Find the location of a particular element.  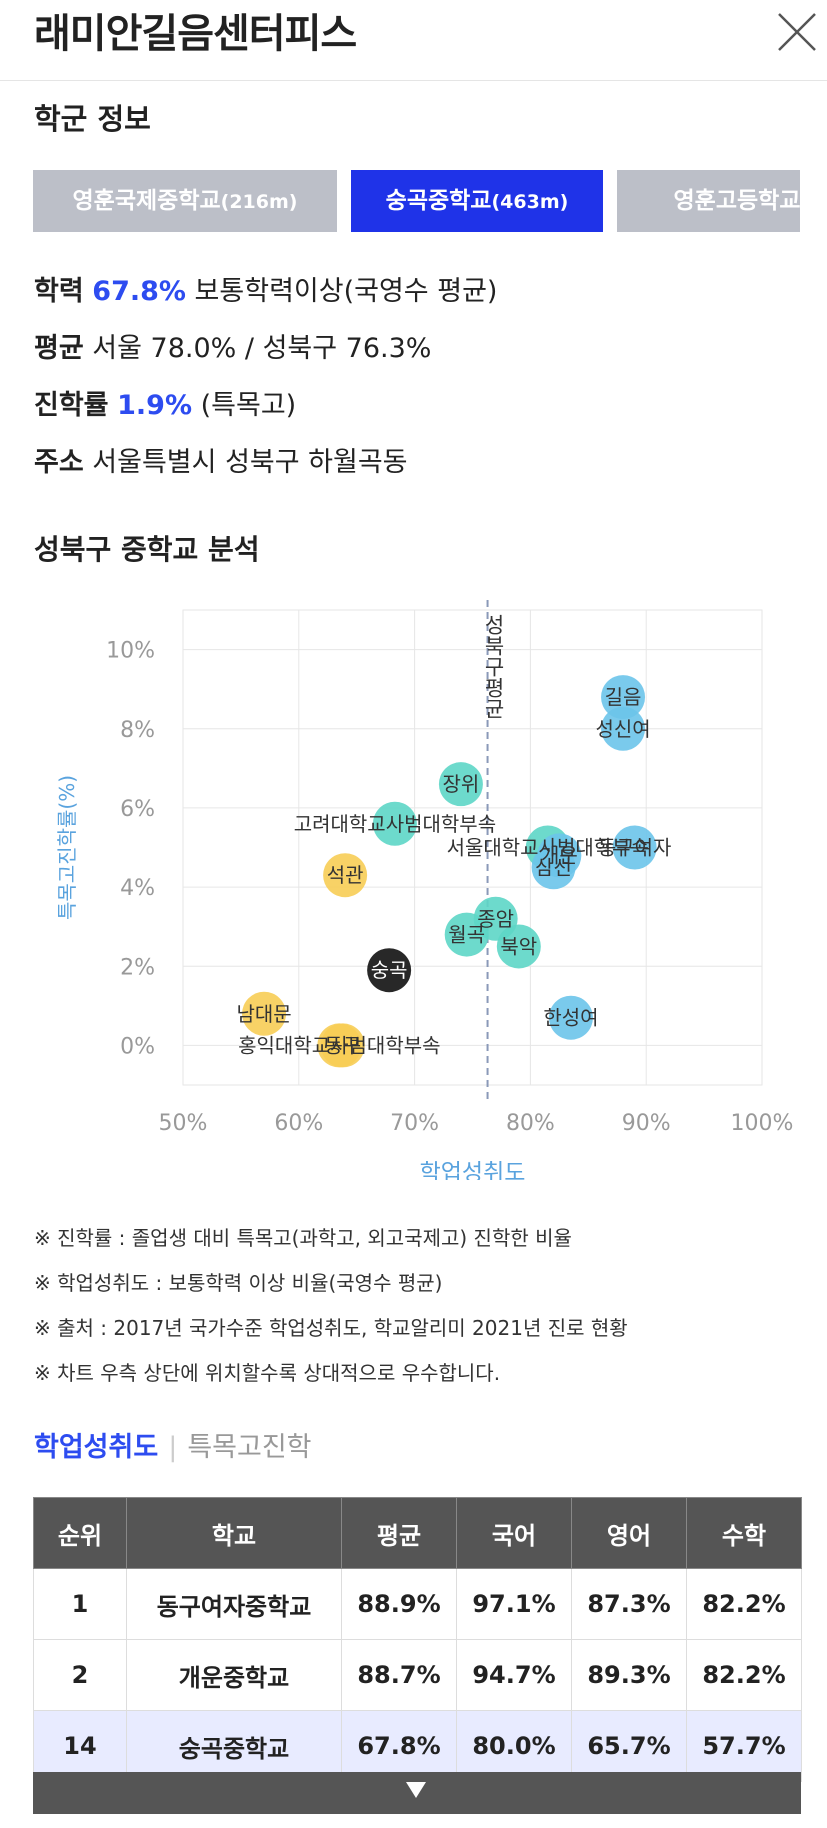

cell-rank: 14 is located at coordinates (80, 1746).